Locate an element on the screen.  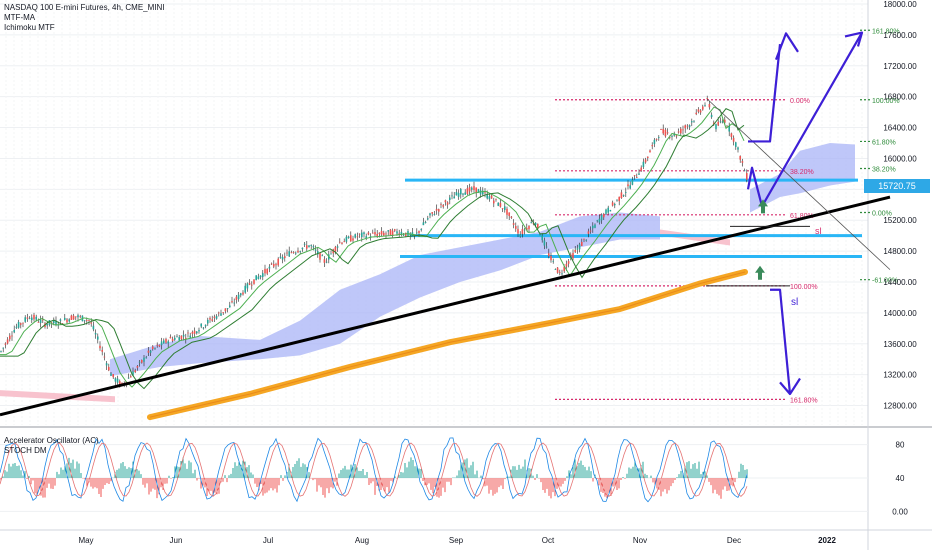
arrow-long-path is located at coordinates (804, 120).